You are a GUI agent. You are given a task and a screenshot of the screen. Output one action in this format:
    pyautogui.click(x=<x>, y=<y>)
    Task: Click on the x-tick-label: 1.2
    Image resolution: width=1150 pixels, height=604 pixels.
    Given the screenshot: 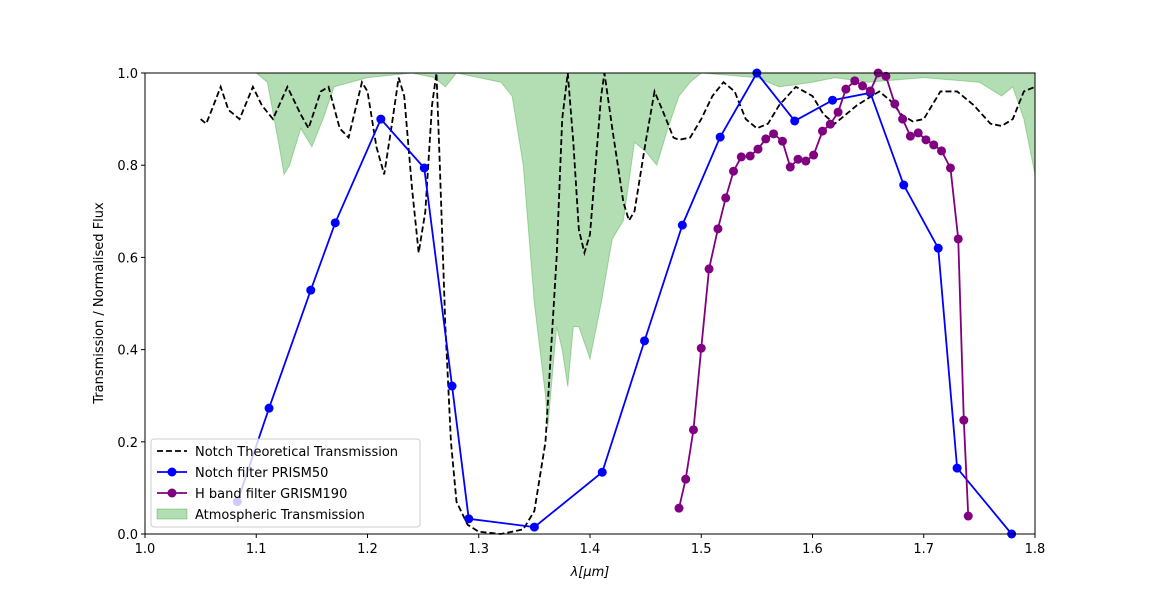 What is the action you would take?
    pyautogui.click(x=367, y=549)
    